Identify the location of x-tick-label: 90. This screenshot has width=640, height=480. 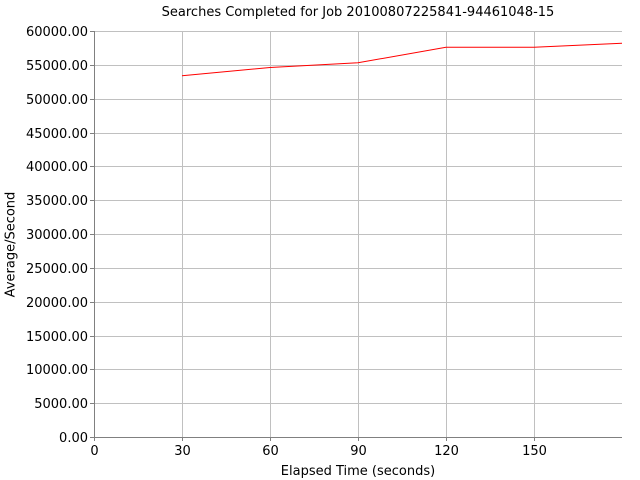
(358, 451).